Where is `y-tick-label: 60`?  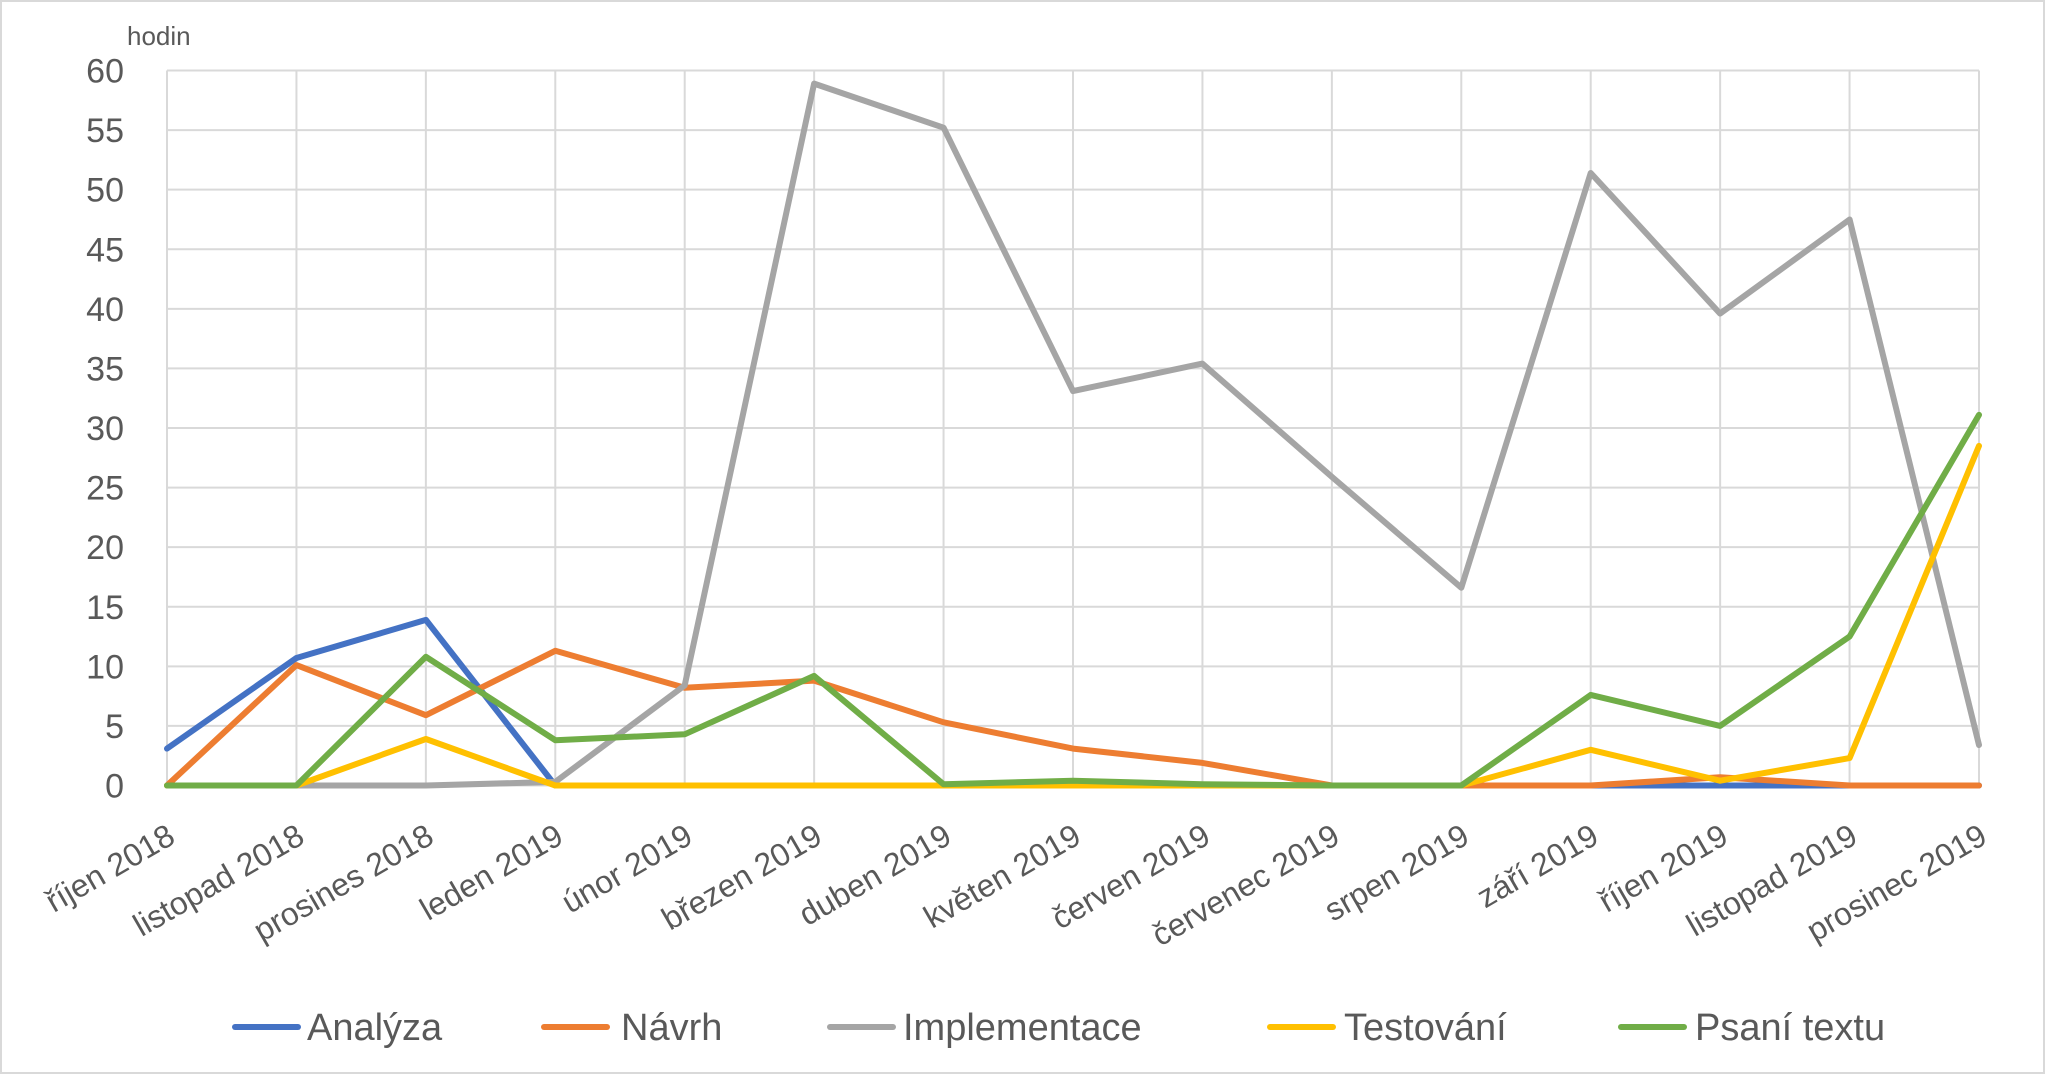 y-tick-label: 60 is located at coordinates (105, 72).